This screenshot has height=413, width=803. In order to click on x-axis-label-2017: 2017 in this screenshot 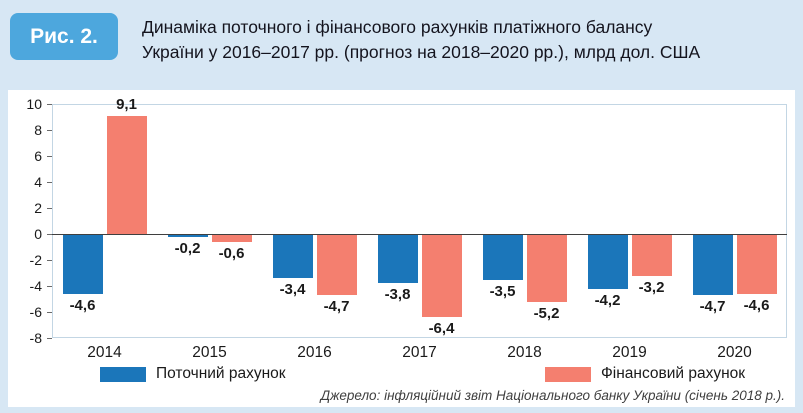, I will do `click(419, 352)`.